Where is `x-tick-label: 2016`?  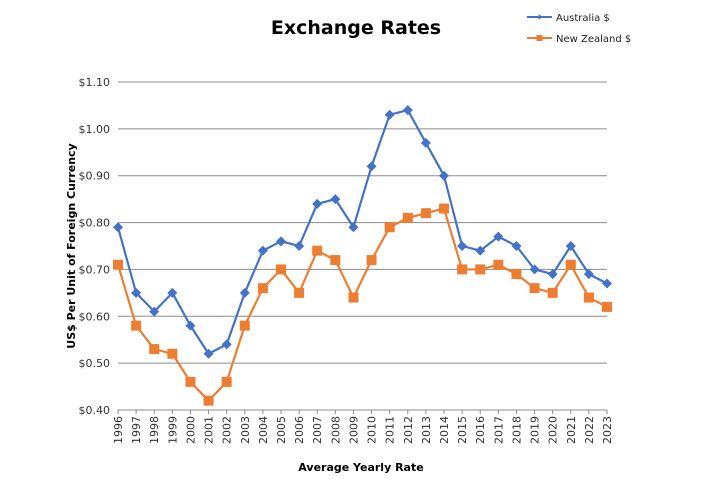
x-tick-label: 2016 is located at coordinates (480, 430).